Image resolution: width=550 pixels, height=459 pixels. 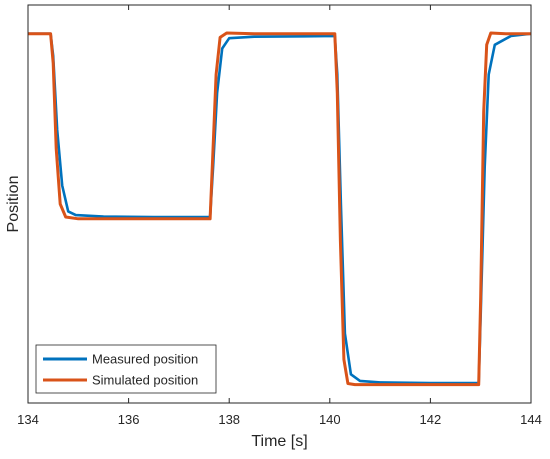 I want to click on x-tick-label-136: 136, so click(x=129, y=419).